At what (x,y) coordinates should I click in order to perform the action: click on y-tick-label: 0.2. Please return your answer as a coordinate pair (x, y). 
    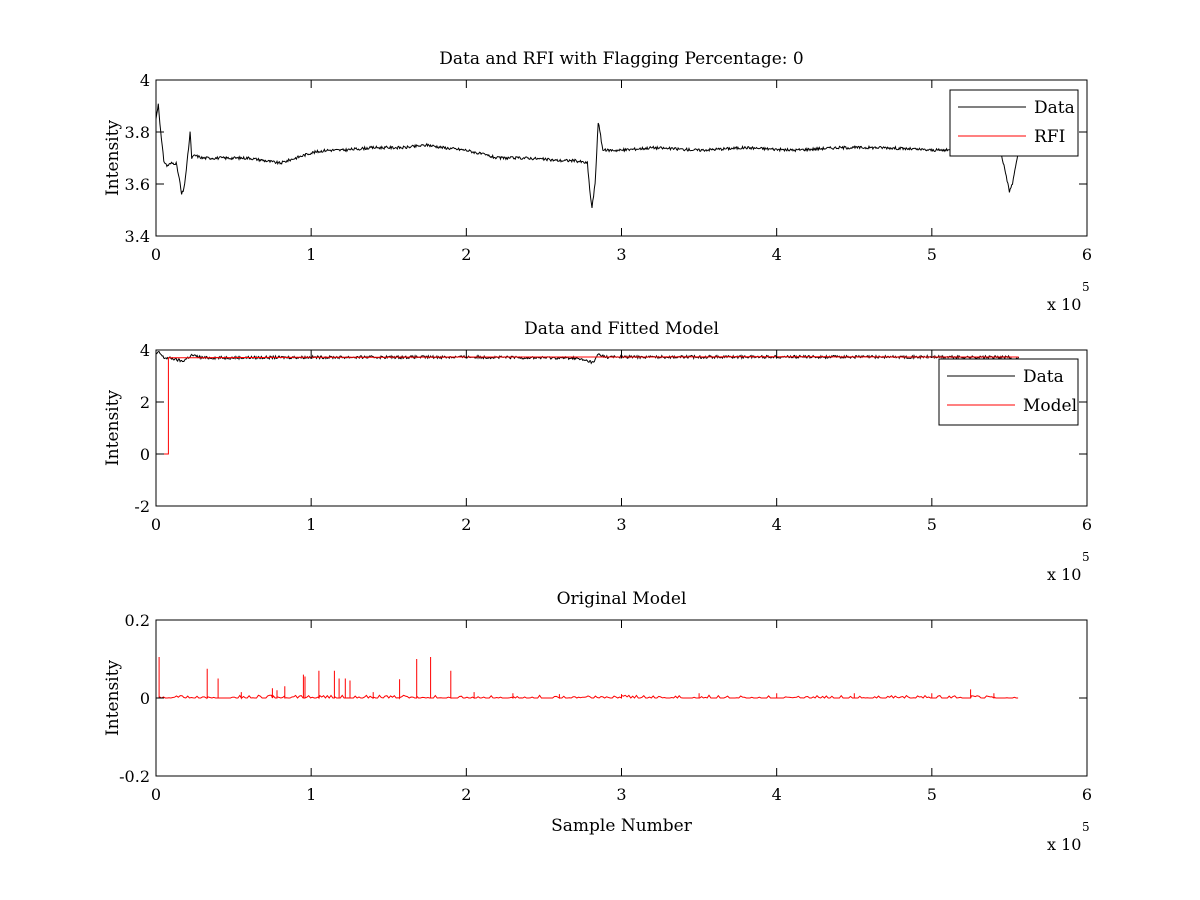
    Looking at the image, I should click on (137, 620).